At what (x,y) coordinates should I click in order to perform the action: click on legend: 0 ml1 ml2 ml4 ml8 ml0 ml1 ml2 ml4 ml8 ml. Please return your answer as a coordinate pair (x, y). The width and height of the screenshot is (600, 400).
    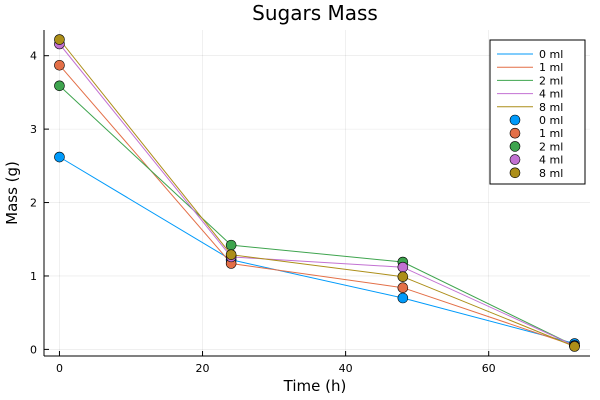
    Looking at the image, I should click on (537, 112).